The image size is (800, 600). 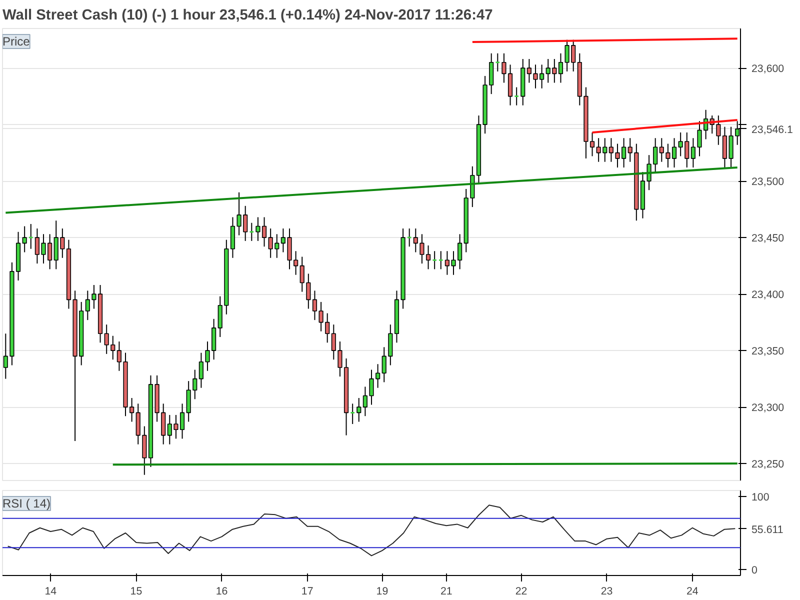 I want to click on x-tick-label: 24, so click(x=692, y=592).